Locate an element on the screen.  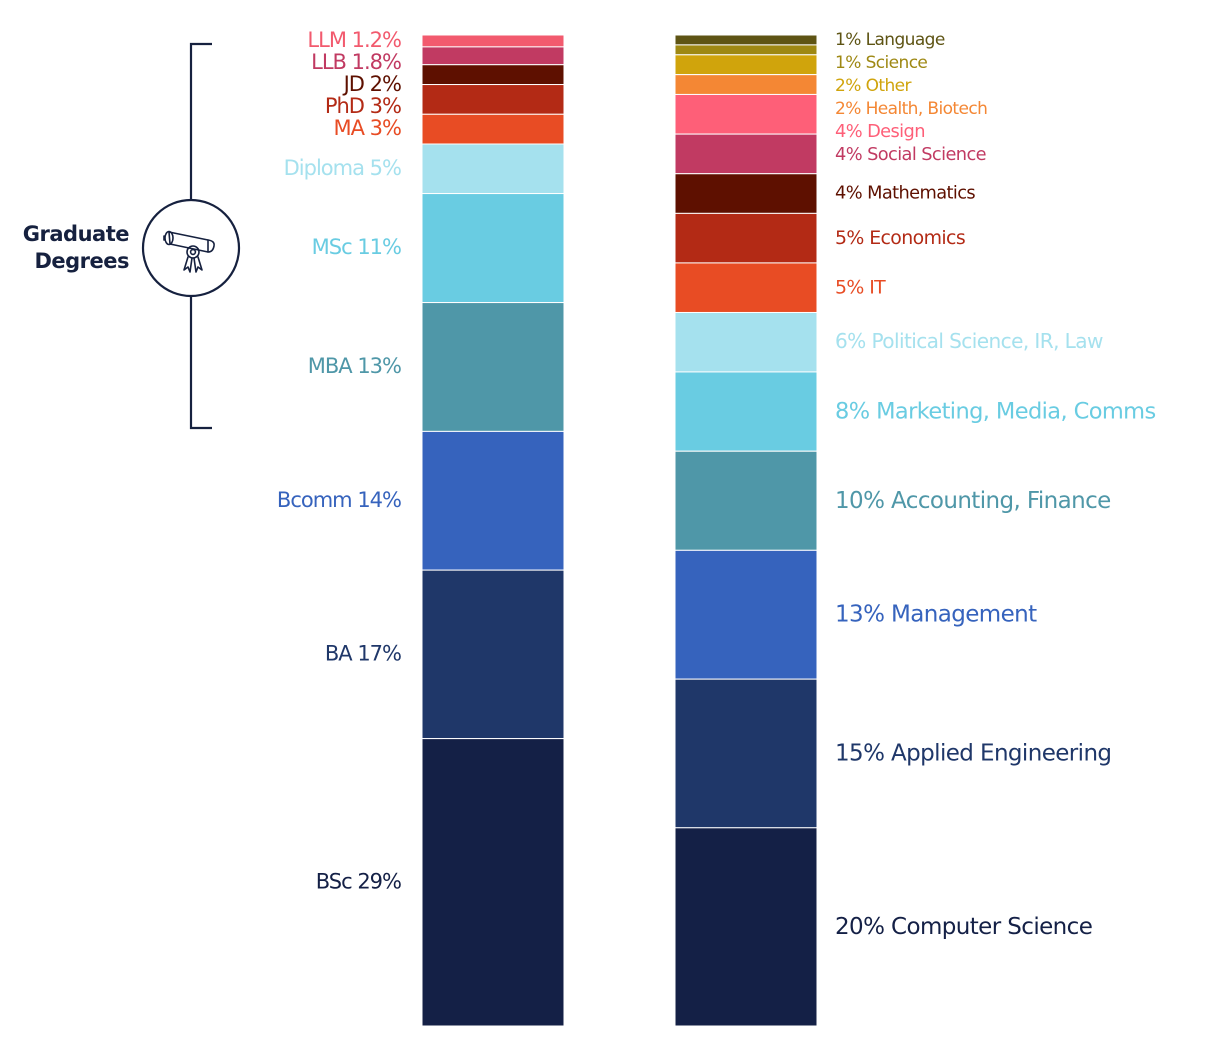
field-name: Mathematics is located at coordinates (921, 193).